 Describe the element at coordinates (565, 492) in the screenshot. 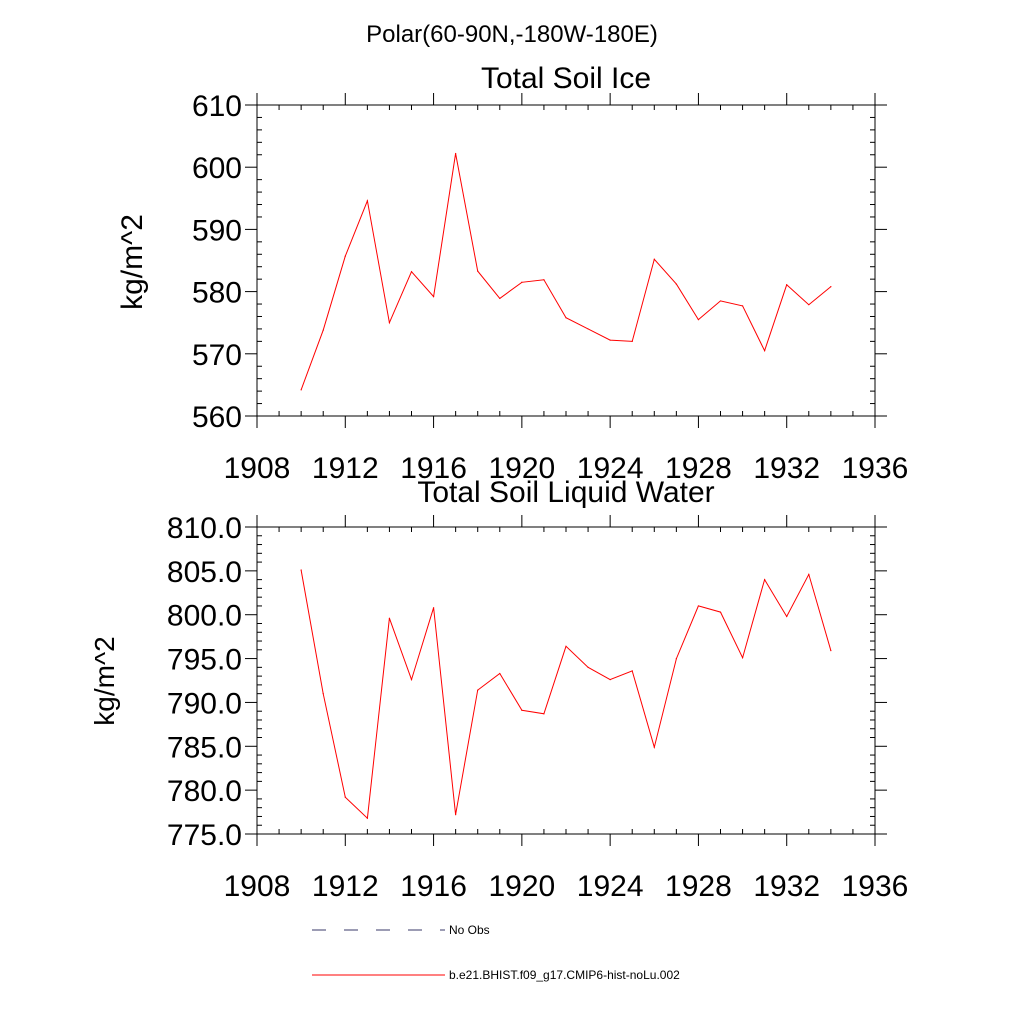

I see `chart-title: Total Soil Liquid Water` at that location.